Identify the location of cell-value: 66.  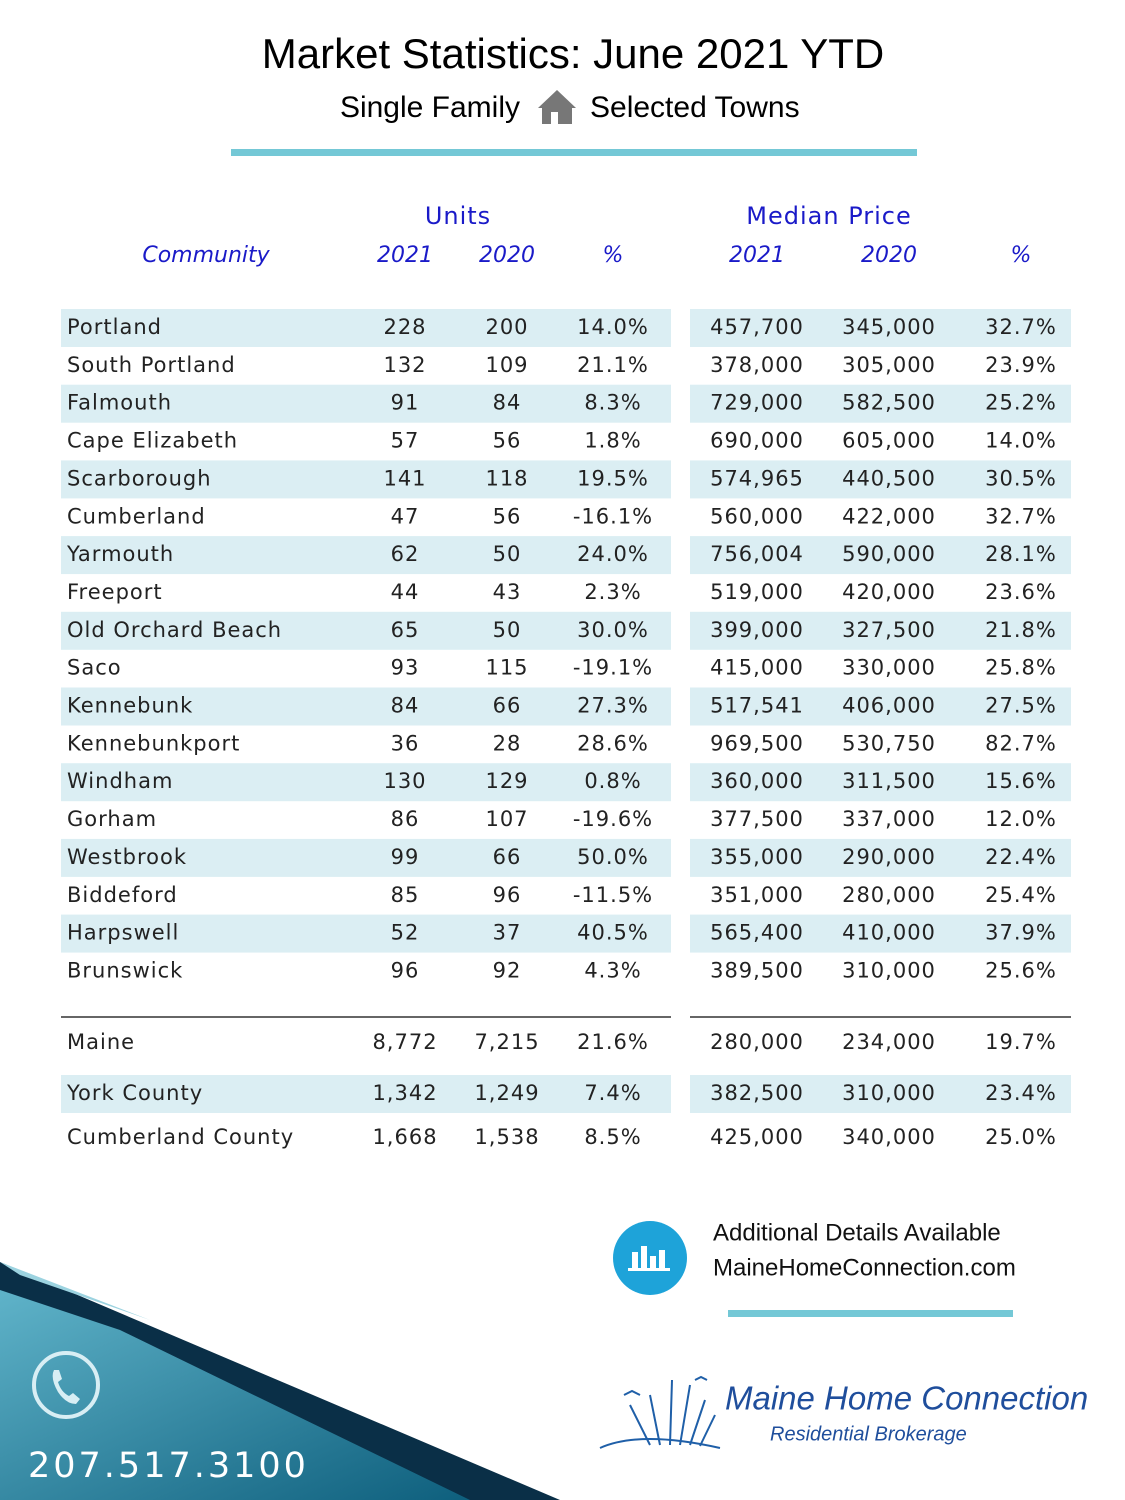
(507, 857).